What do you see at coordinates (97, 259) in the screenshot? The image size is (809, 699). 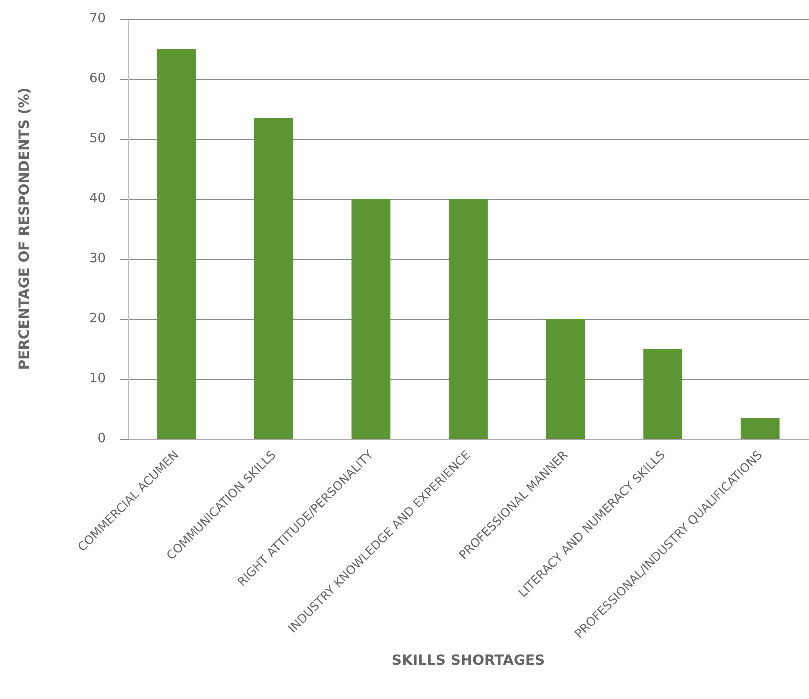 I see `y-tick-label: 30` at bounding box center [97, 259].